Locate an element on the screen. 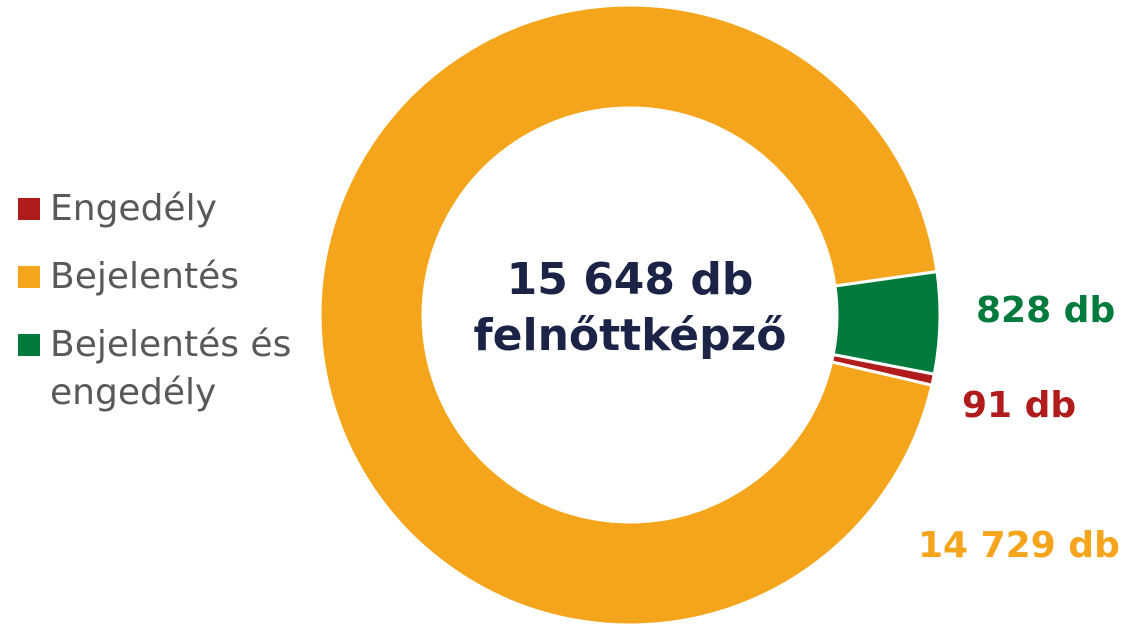 The height and width of the screenshot is (627, 1137). legend-label: Engedély is located at coordinates (133, 208).